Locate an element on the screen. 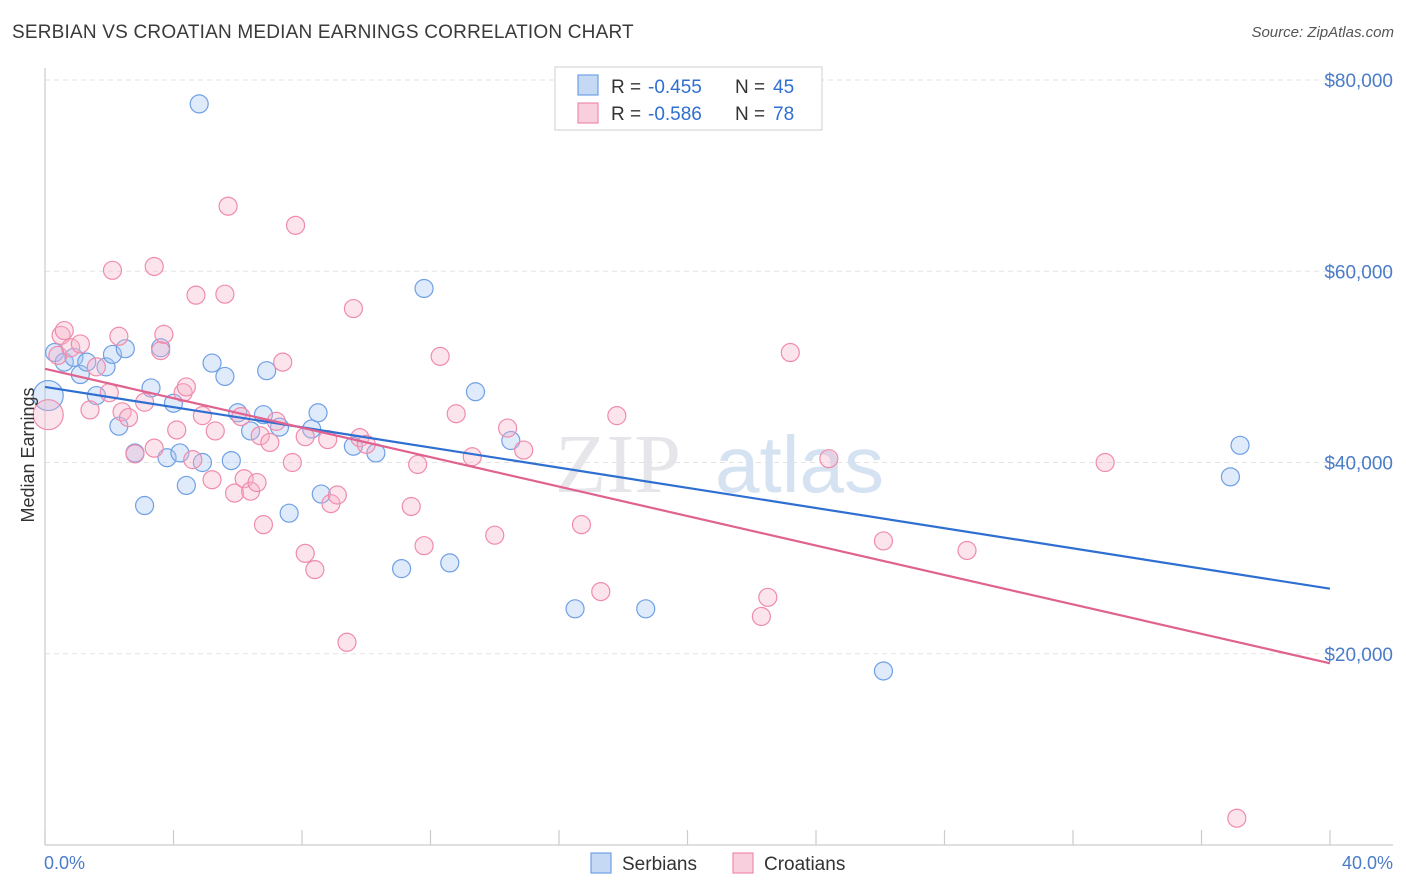  bottom-legend-label-serbians: Serbians is located at coordinates (659, 864).